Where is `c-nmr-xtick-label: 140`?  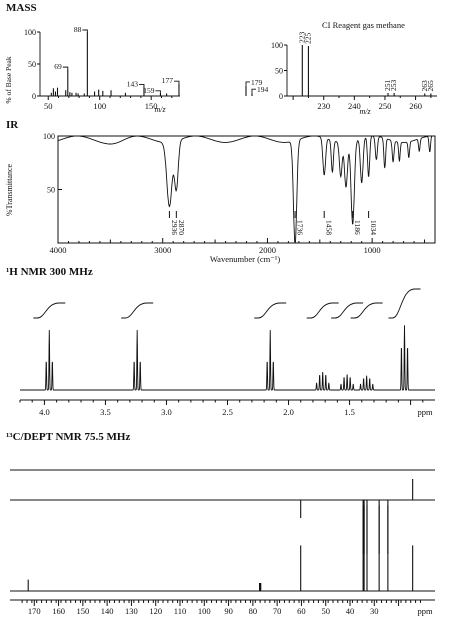
c-nmr-xtick-label: 140 is located at coordinates (107, 611).